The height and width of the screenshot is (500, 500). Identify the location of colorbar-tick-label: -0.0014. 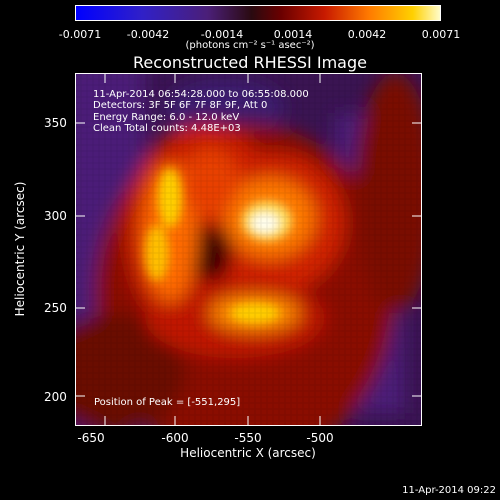
(222, 34).